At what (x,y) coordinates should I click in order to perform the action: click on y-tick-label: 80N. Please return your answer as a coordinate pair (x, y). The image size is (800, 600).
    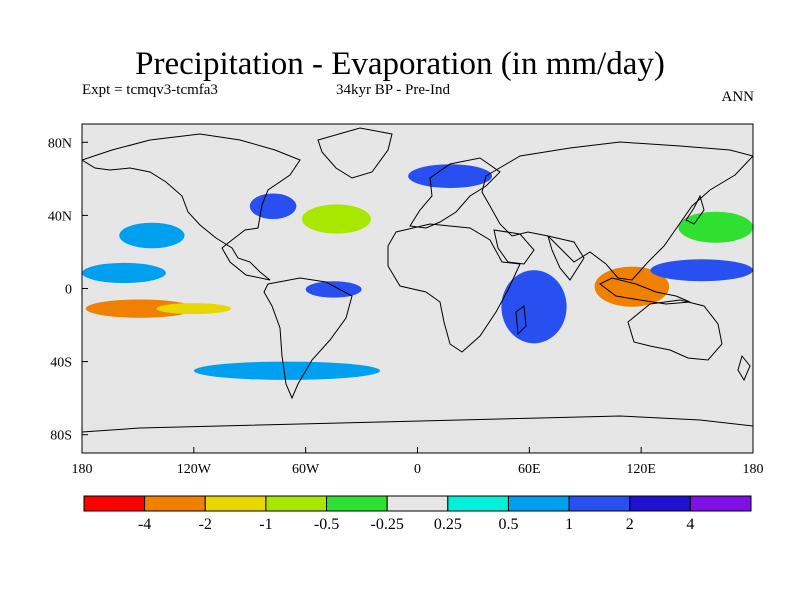
    Looking at the image, I should click on (60, 143).